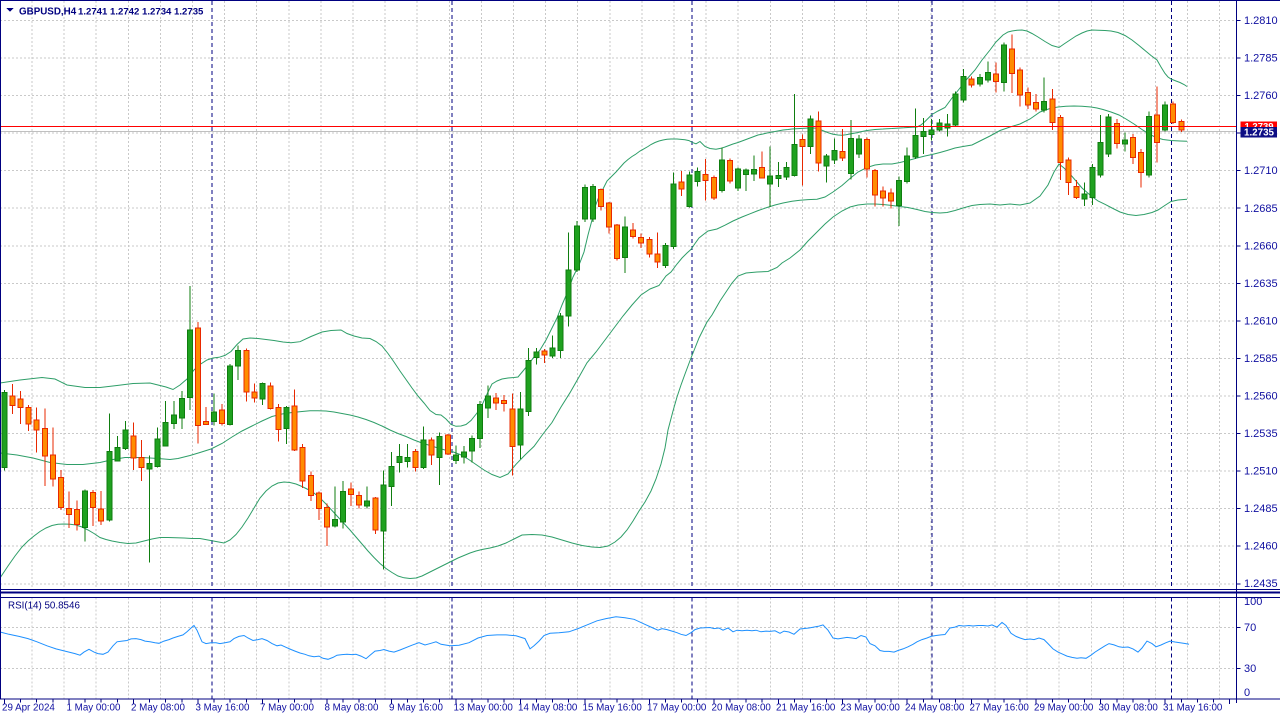 This screenshot has height=725, width=1280. What do you see at coordinates (484, 708) in the screenshot?
I see `svg-text: 13 May 00:00` at bounding box center [484, 708].